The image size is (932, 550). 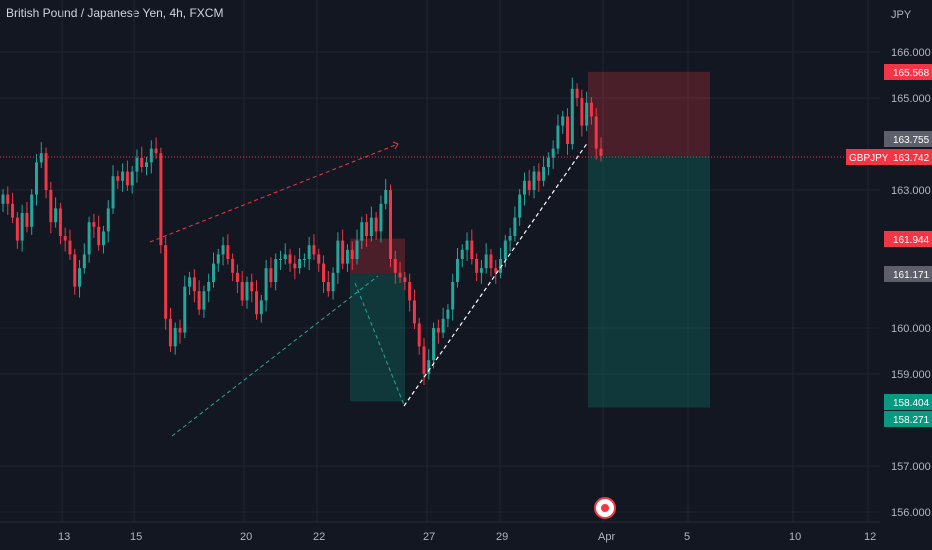 I want to click on time-tick: 29, so click(x=502, y=537).